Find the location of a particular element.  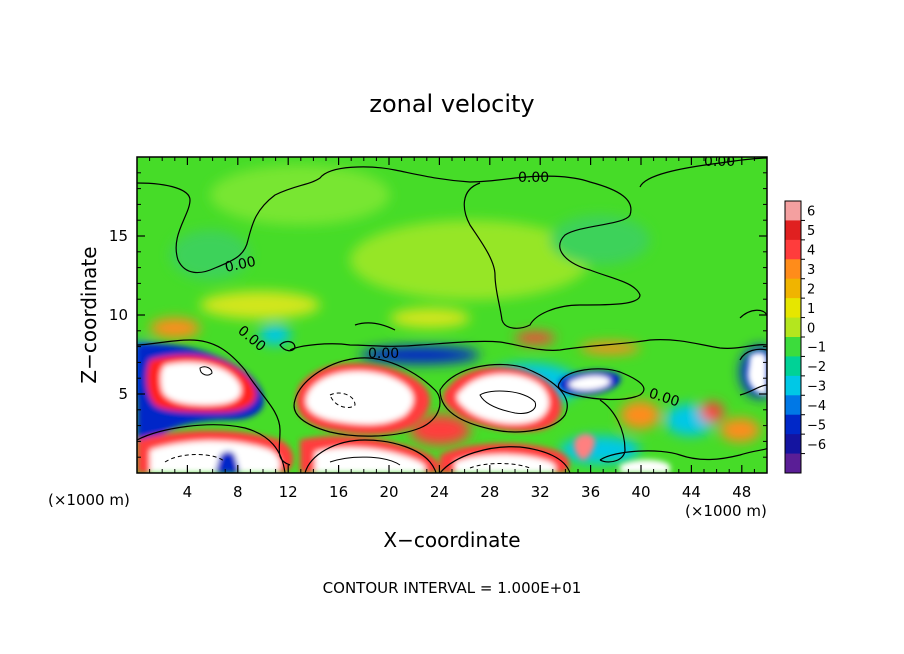

x-tick-label: 24 is located at coordinates (439, 492).